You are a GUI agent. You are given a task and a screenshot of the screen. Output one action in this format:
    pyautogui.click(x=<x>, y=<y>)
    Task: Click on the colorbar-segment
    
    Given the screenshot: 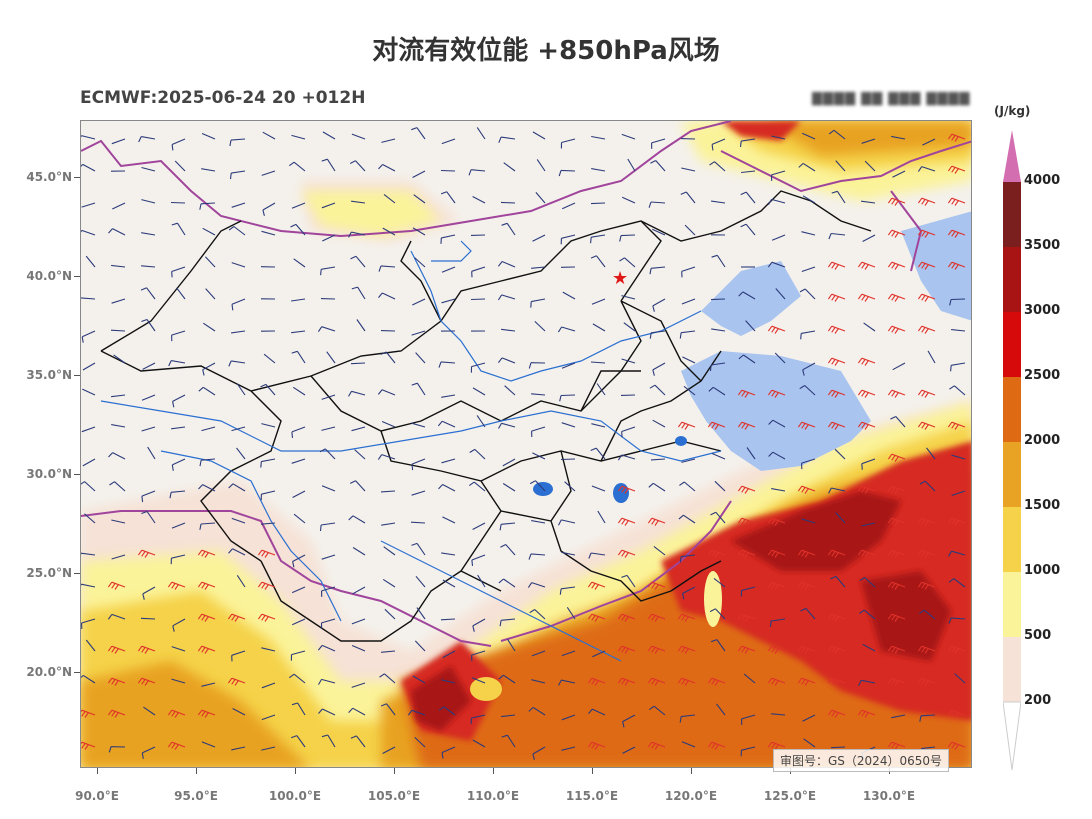 What is the action you would take?
    pyautogui.click(x=1012, y=539)
    